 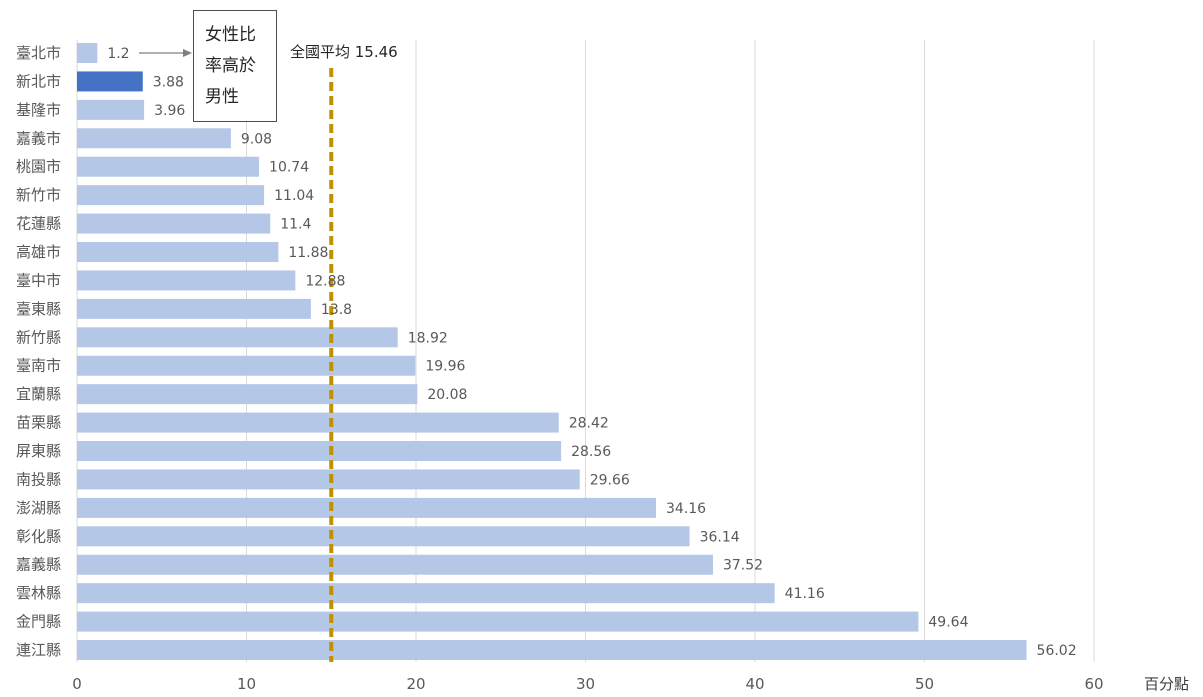 What do you see at coordinates (344, 52) in the screenshot?
I see `average-reference-label: 全國平均 15.46` at bounding box center [344, 52].